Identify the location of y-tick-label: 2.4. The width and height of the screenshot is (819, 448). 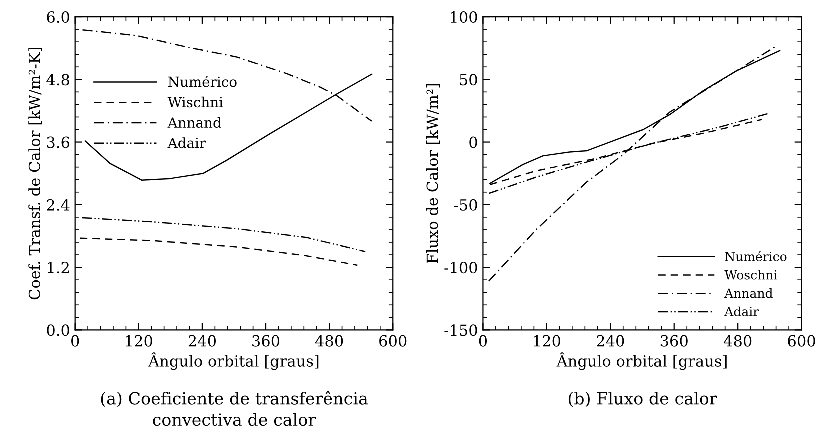
(58, 205).